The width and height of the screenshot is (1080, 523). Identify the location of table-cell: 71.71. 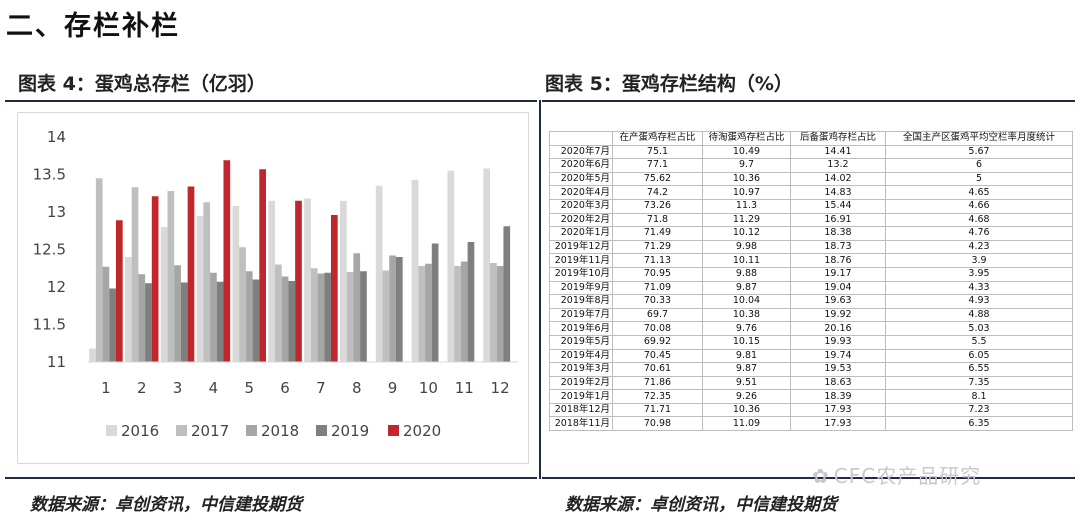
(657, 410).